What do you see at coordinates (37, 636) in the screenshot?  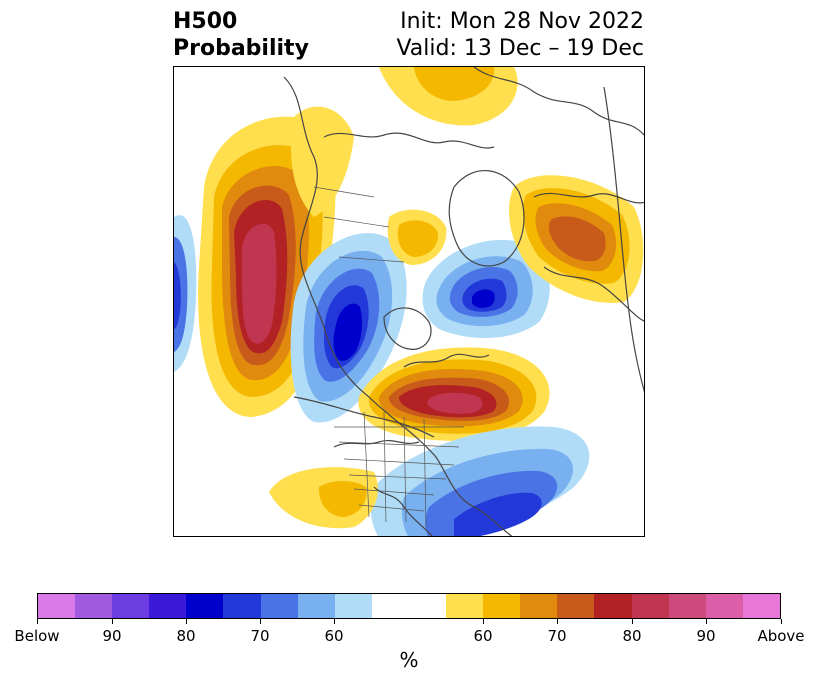 I see `colorbar-tick-label: Below` at bounding box center [37, 636].